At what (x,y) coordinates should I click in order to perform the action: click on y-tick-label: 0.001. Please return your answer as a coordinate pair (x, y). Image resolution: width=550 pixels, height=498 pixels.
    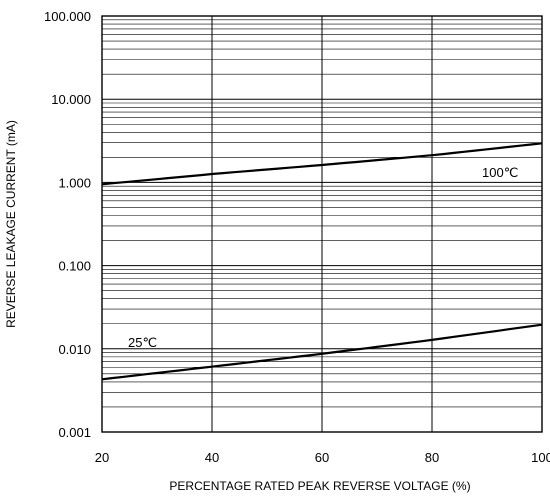
    Looking at the image, I should click on (74, 432).